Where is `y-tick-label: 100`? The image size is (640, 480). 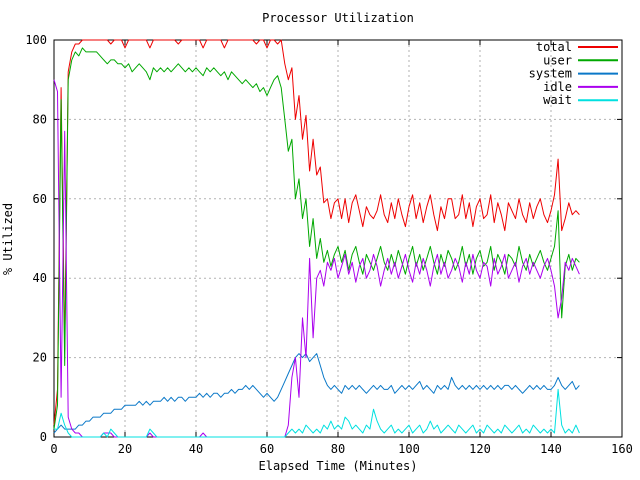
y-tick-label: 100 is located at coordinates (36, 40).